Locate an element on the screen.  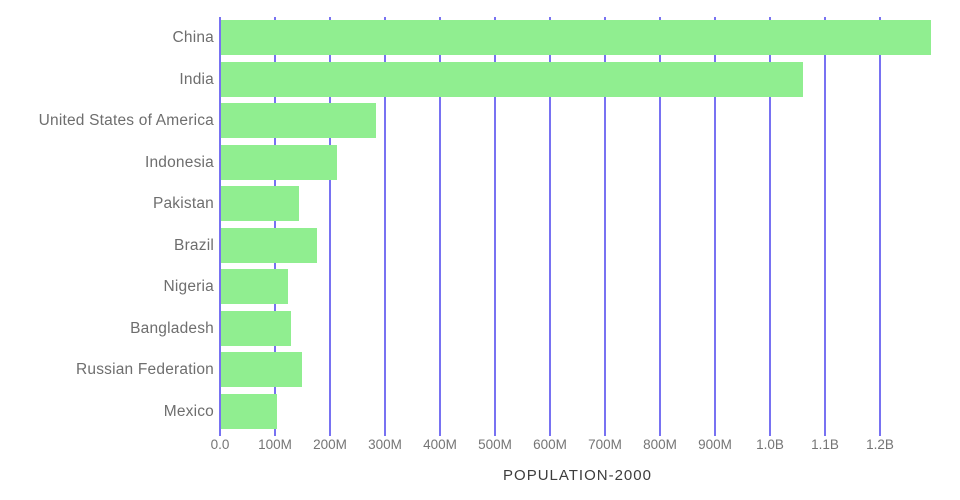
y-label-russian-federation: Russian Federation is located at coordinates (144, 369).